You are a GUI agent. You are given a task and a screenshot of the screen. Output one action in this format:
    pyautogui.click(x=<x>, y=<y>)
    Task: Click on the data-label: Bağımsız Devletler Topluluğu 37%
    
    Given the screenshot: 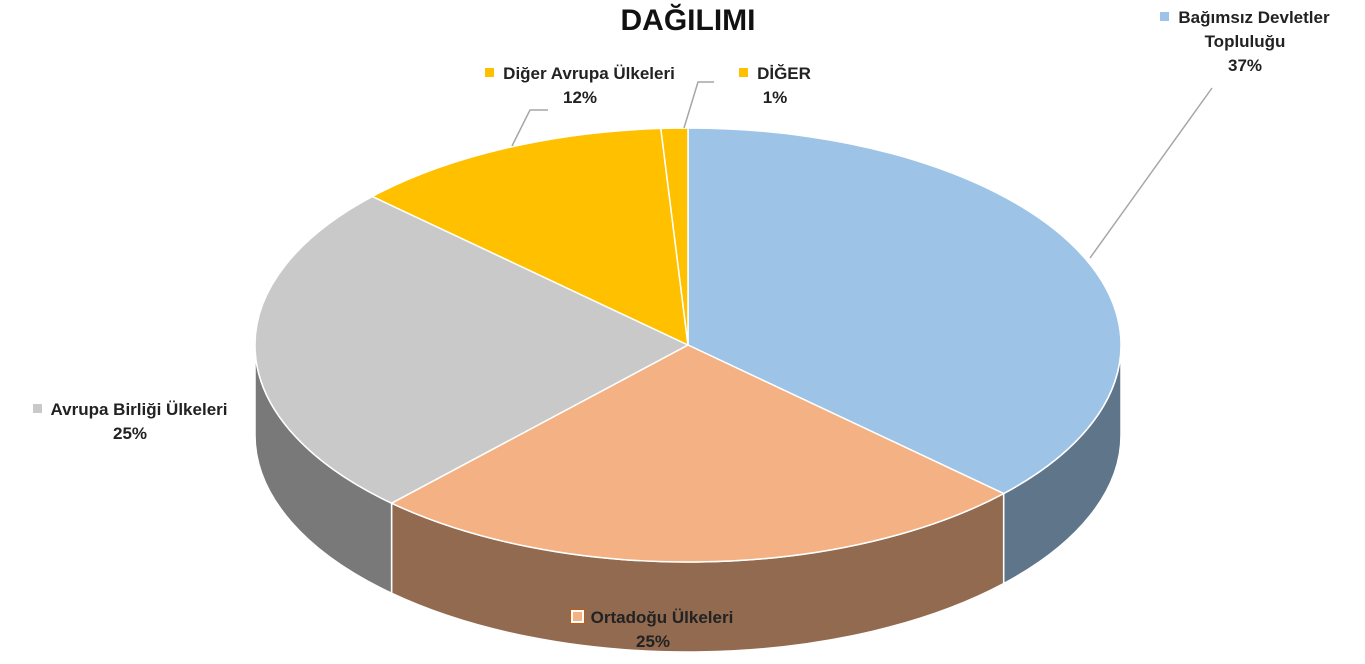 What is the action you would take?
    pyautogui.click(x=1245, y=42)
    